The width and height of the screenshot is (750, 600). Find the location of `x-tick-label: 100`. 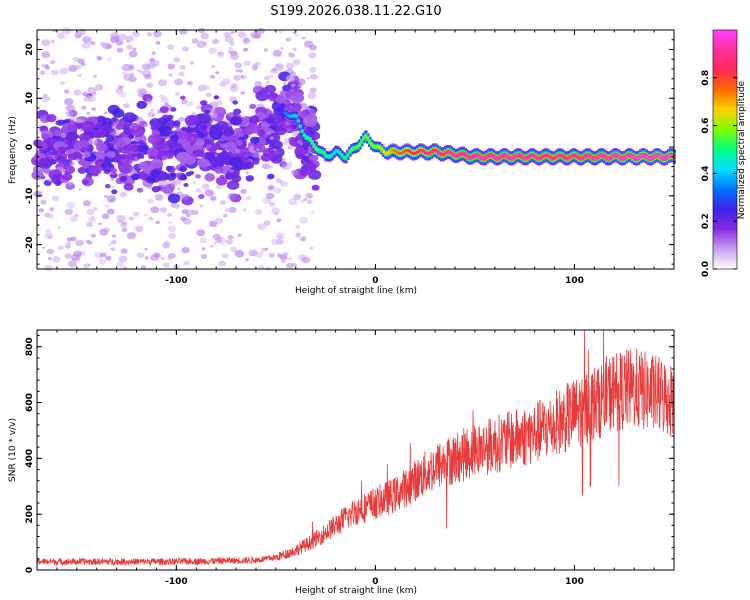

x-tick-label: 100 is located at coordinates (574, 281).